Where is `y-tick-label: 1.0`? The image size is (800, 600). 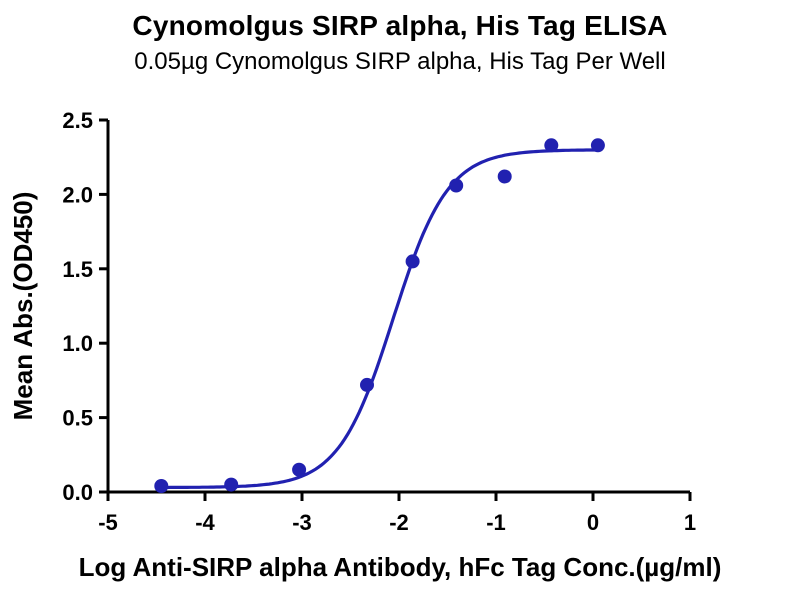
y-tick-label: 1.0 is located at coordinates (77, 343).